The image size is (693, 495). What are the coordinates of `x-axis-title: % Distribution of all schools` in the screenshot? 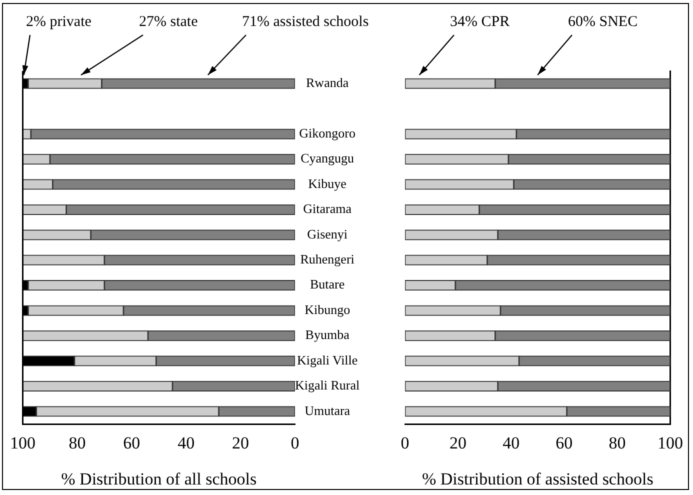 It's located at (159, 478).